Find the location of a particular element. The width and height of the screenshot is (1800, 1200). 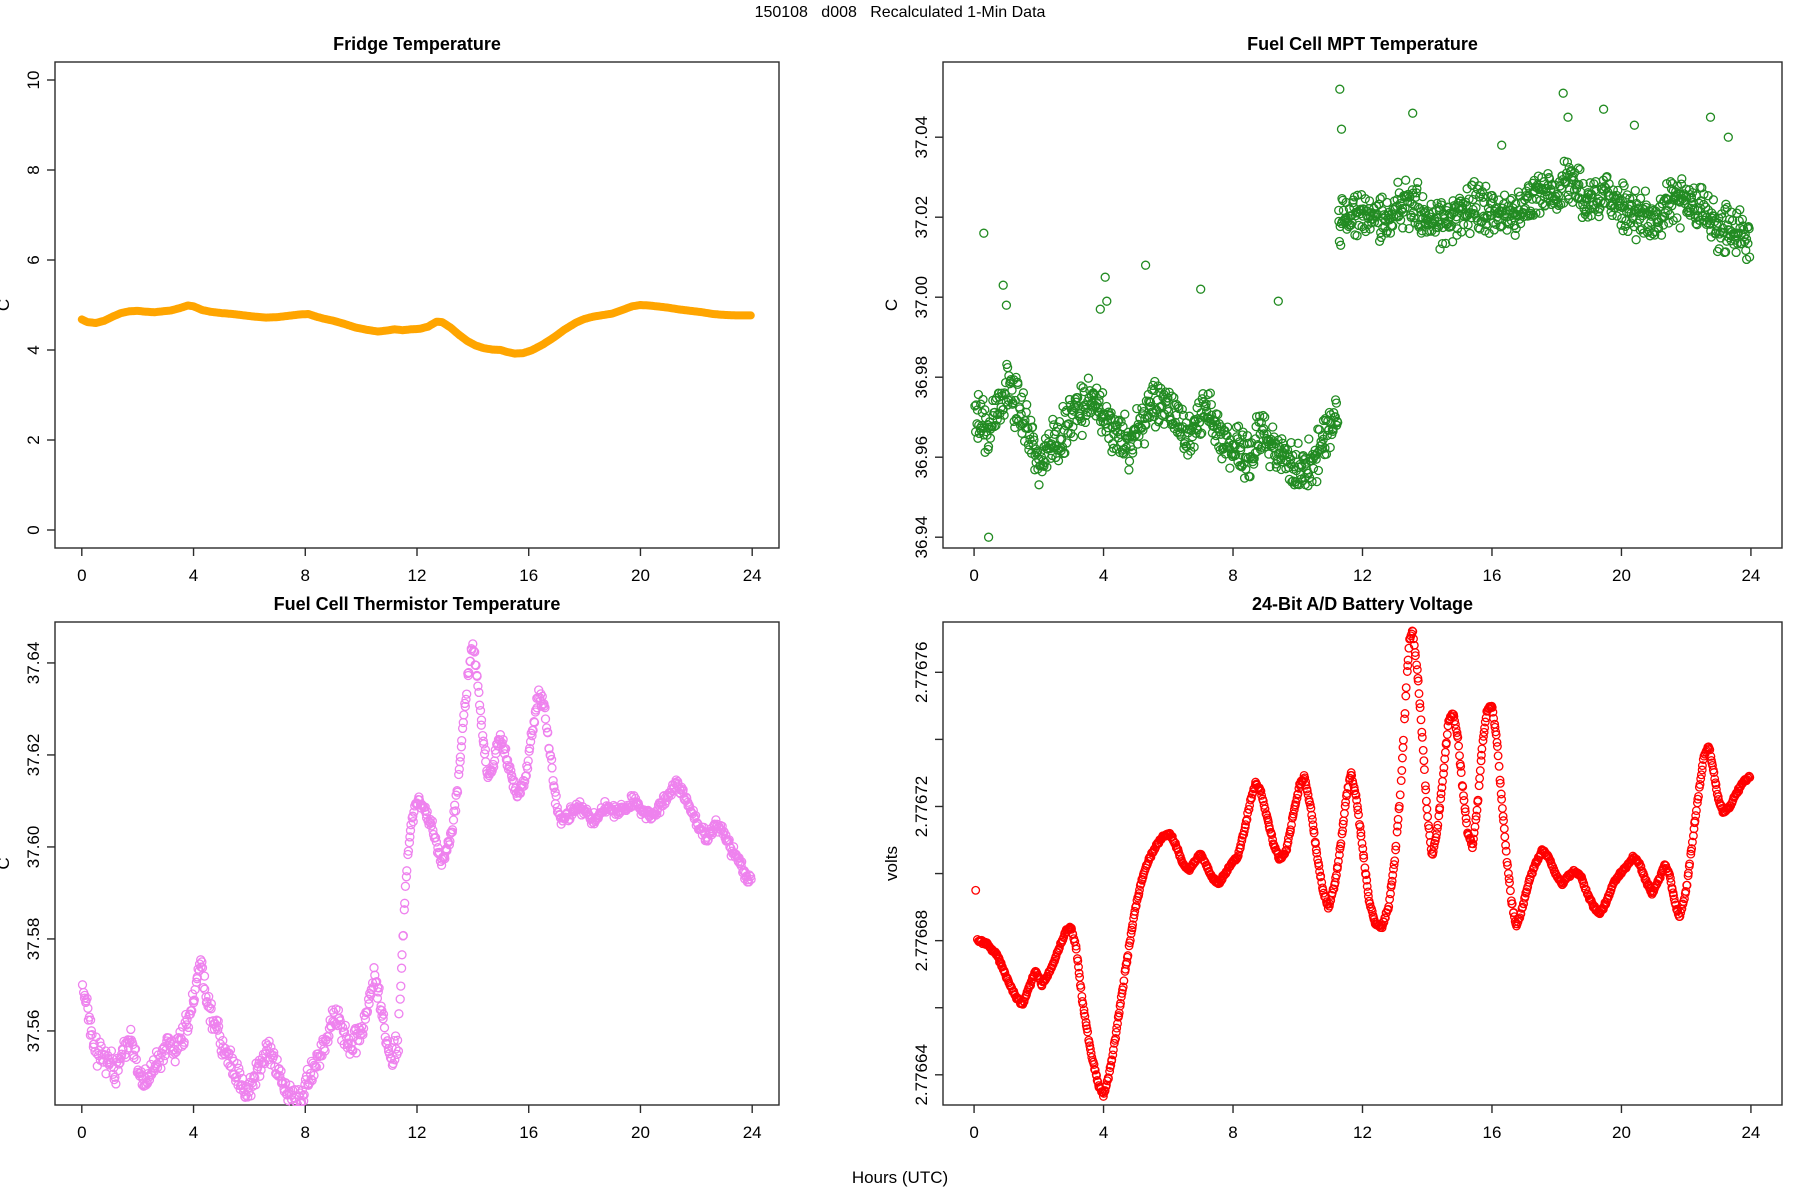

fuel-cell-thermistor-temperature-y-axis-title: C is located at coordinates (6, 863).